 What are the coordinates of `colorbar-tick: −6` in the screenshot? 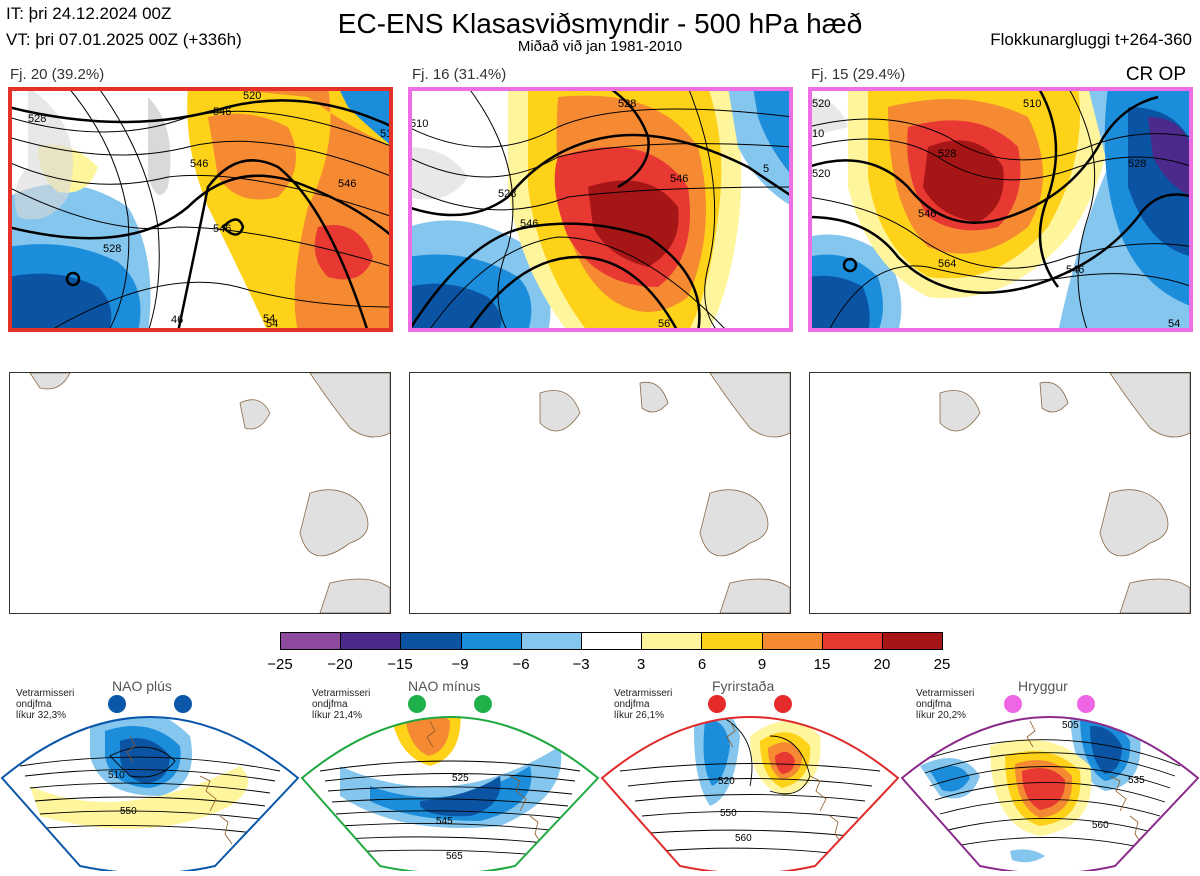 It's located at (521, 664).